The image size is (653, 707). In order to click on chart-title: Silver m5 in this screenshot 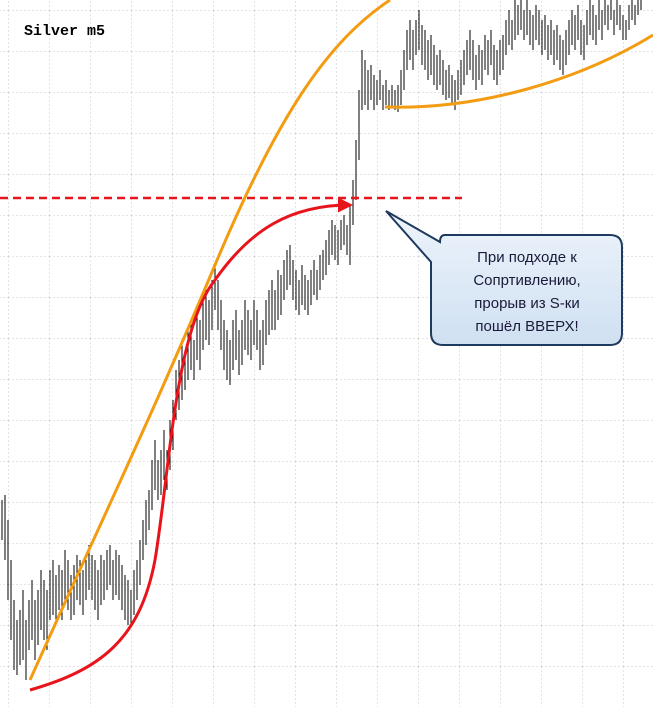, I will do `click(64, 31)`.